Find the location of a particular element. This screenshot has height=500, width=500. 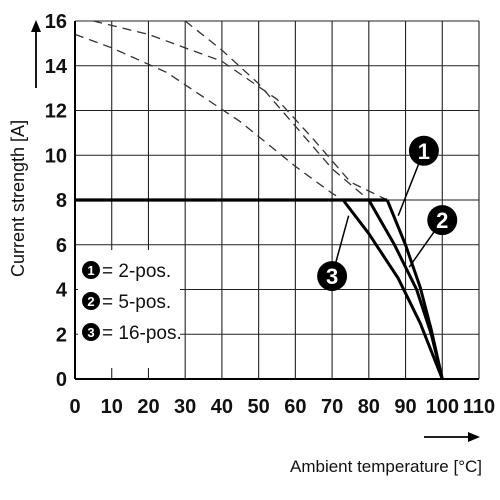

callouts: 1 2 3 is located at coordinates (387, 213).